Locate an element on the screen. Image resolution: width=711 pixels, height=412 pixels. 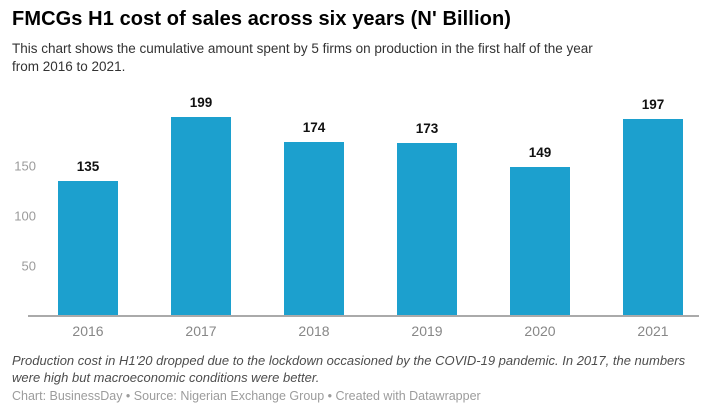
x-axis-label: 2019 is located at coordinates (427, 331).